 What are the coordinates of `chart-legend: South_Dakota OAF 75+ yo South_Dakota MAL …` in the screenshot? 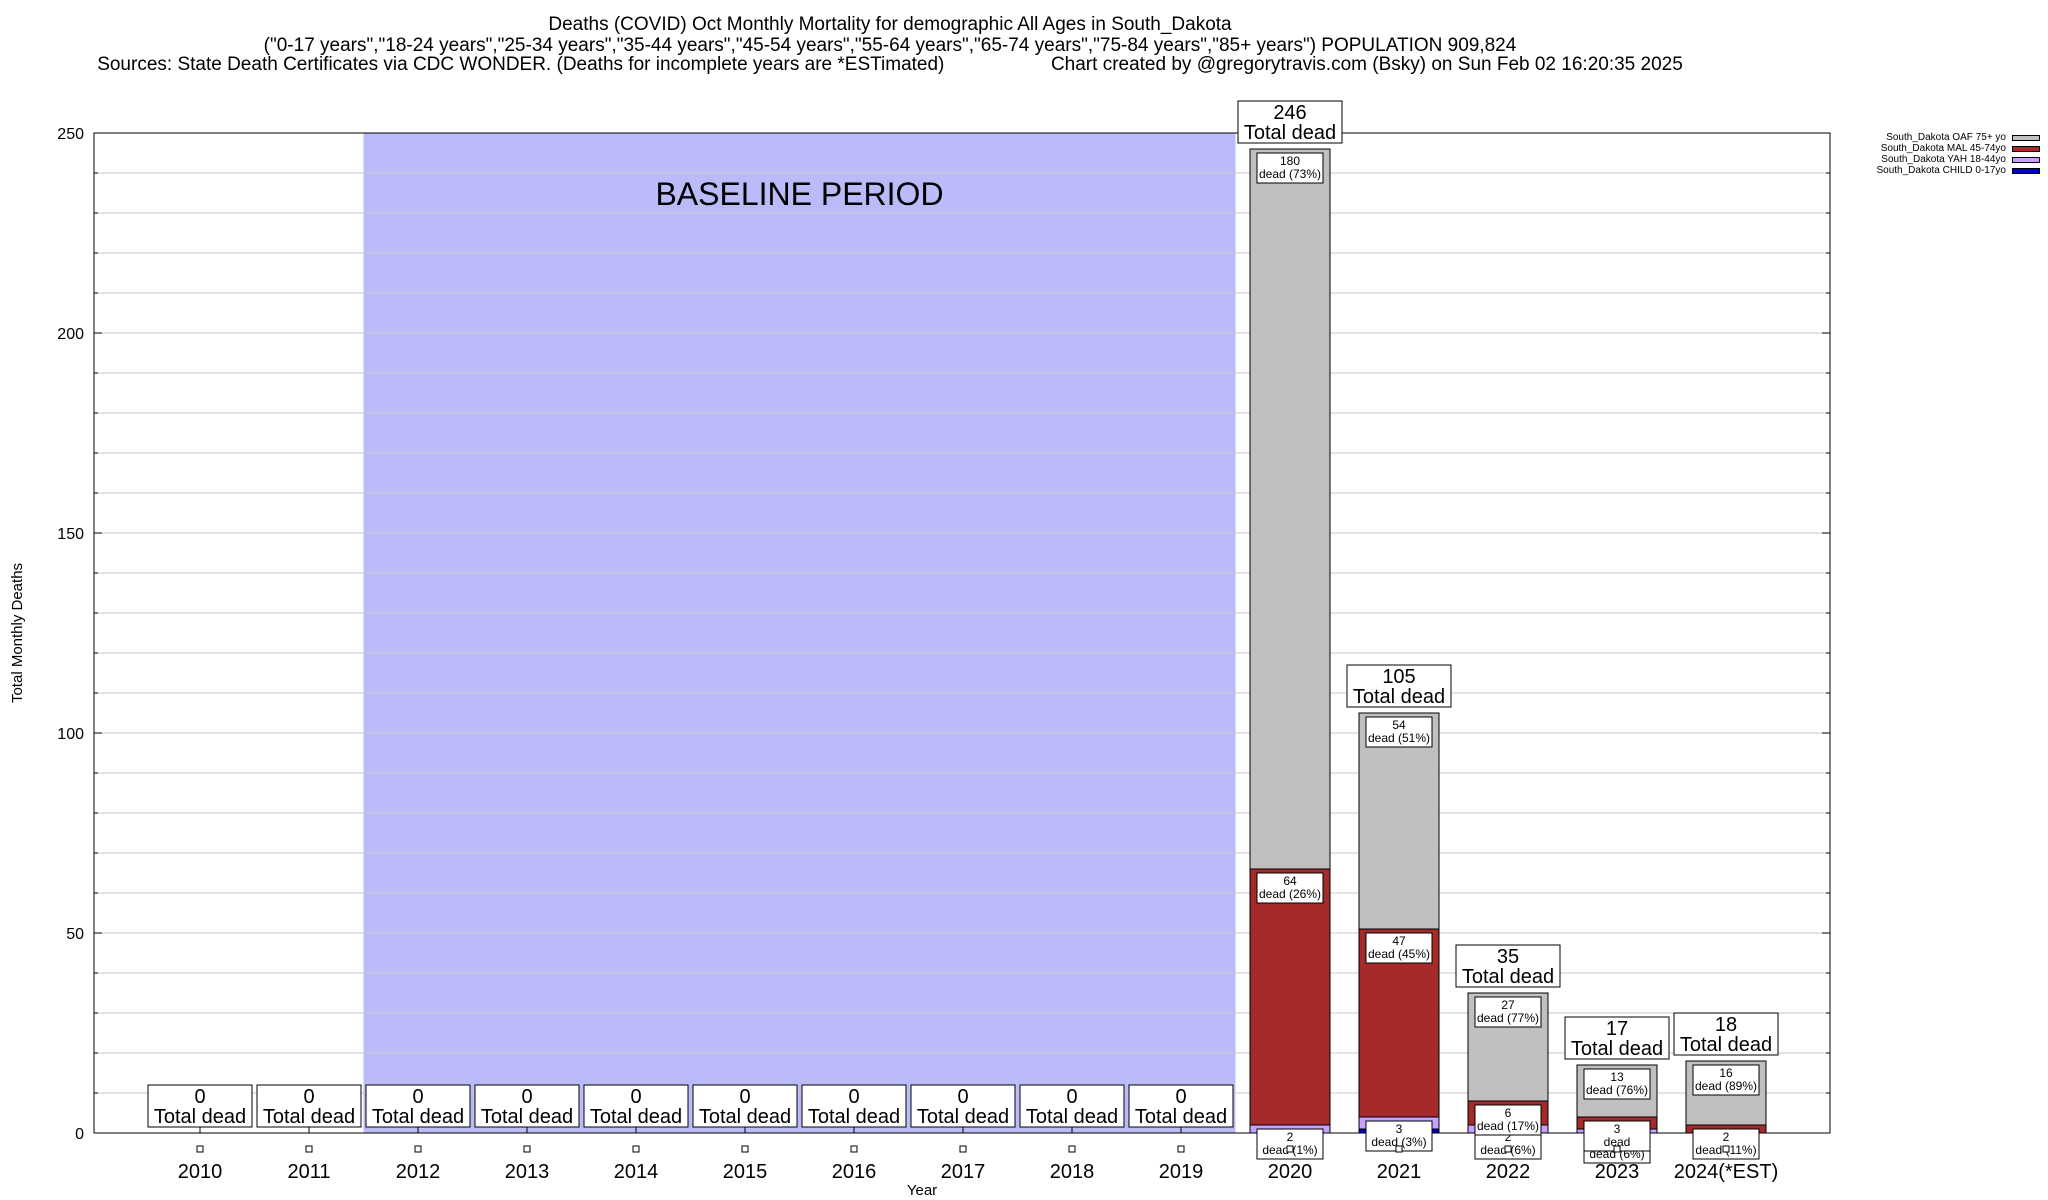 It's located at (1940, 154).